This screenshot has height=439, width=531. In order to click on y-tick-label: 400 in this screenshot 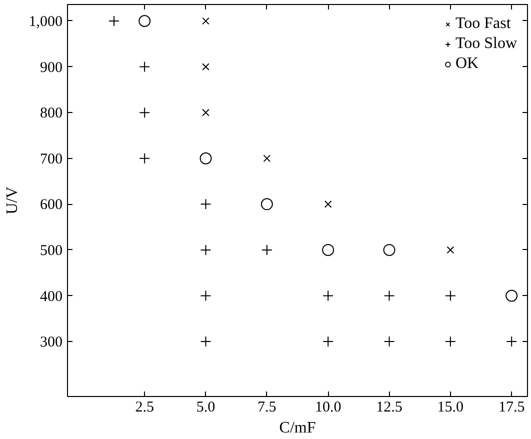, I will do `click(51, 296)`.